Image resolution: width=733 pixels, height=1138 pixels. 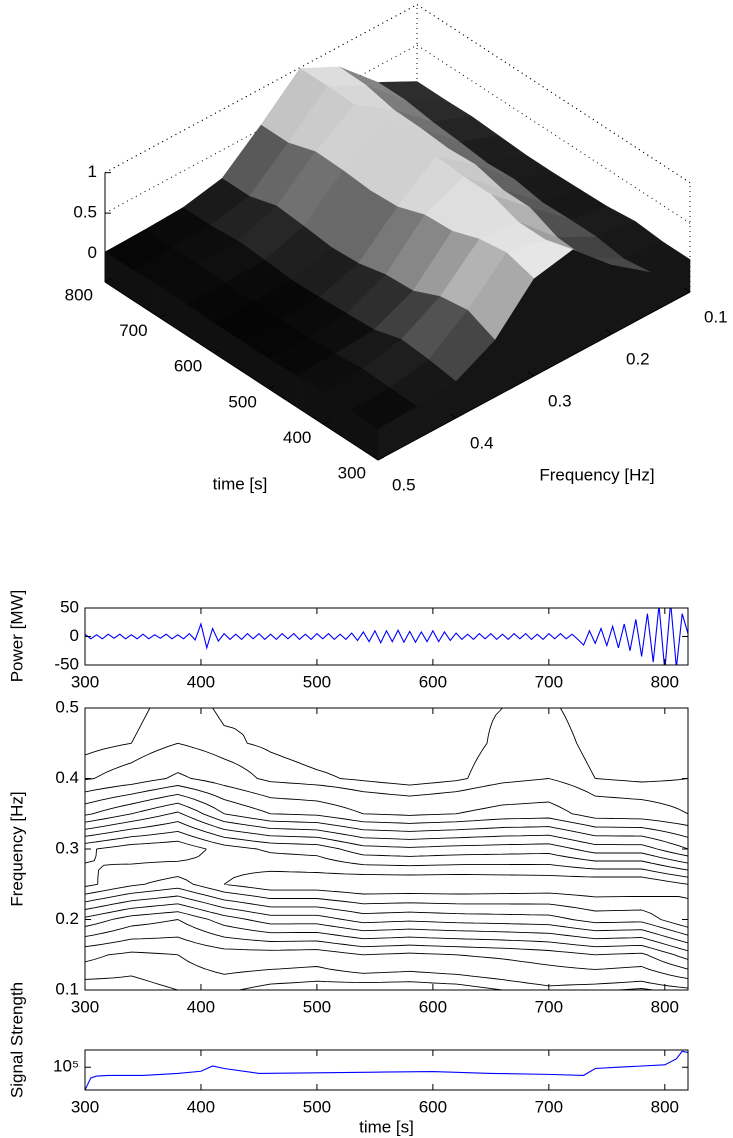 I want to click on y-axis-label: Frequency [Hz], so click(x=16, y=848).